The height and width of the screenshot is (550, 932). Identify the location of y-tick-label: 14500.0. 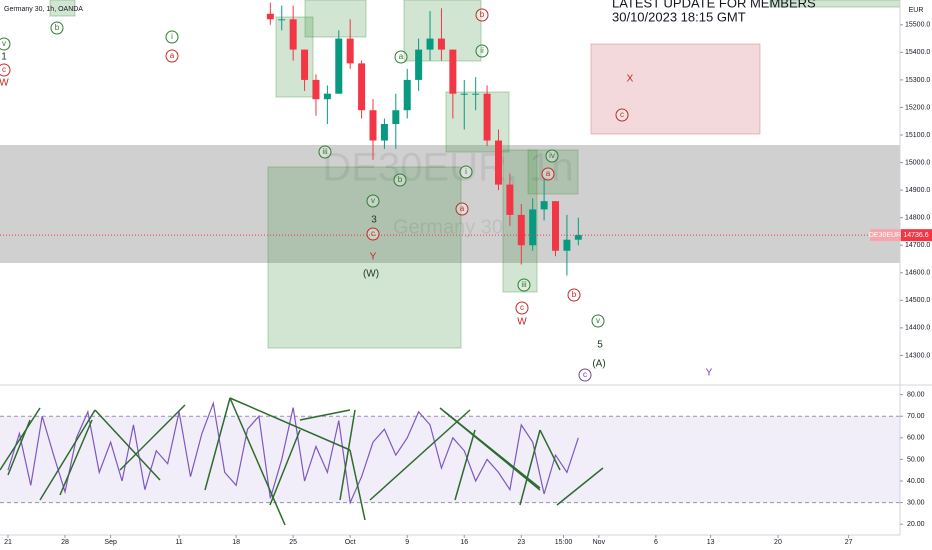
(917, 300).